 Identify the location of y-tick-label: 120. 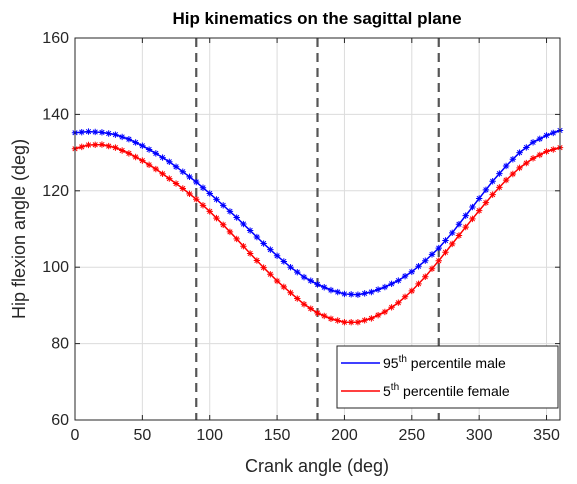
(55, 191).